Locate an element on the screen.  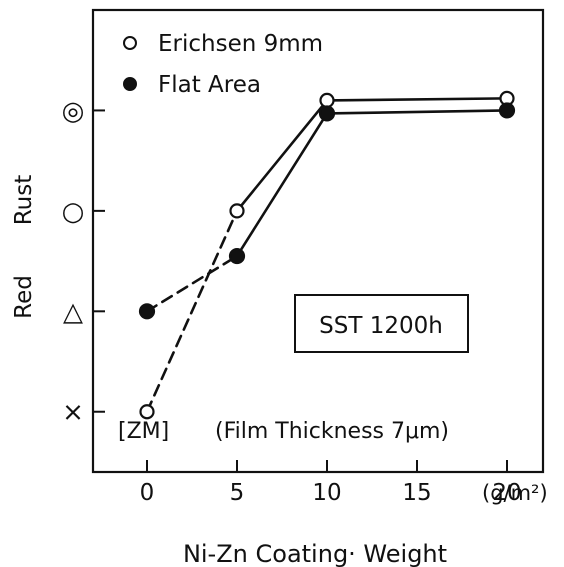
x-tick-label-3: 15 is located at coordinates (416, 493).